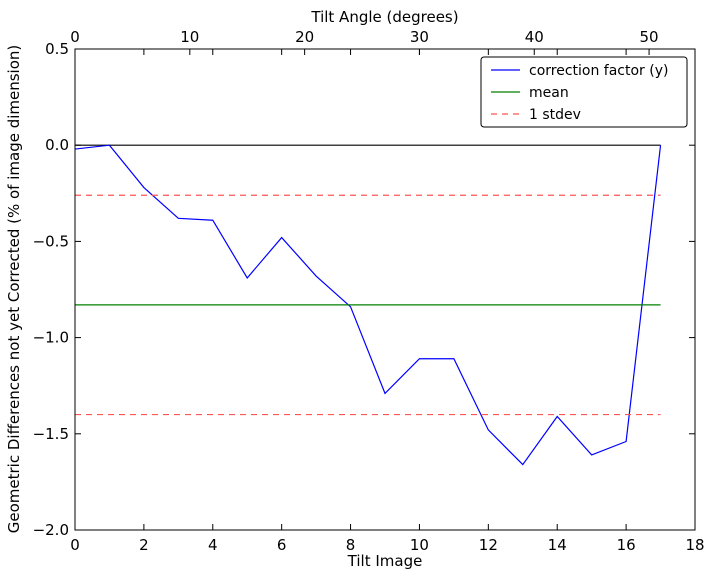 Image resolution: width=714 pixels, height=579 pixels. I want to click on x2-axis-title: Tilt Angle (degrees), so click(384, 17).